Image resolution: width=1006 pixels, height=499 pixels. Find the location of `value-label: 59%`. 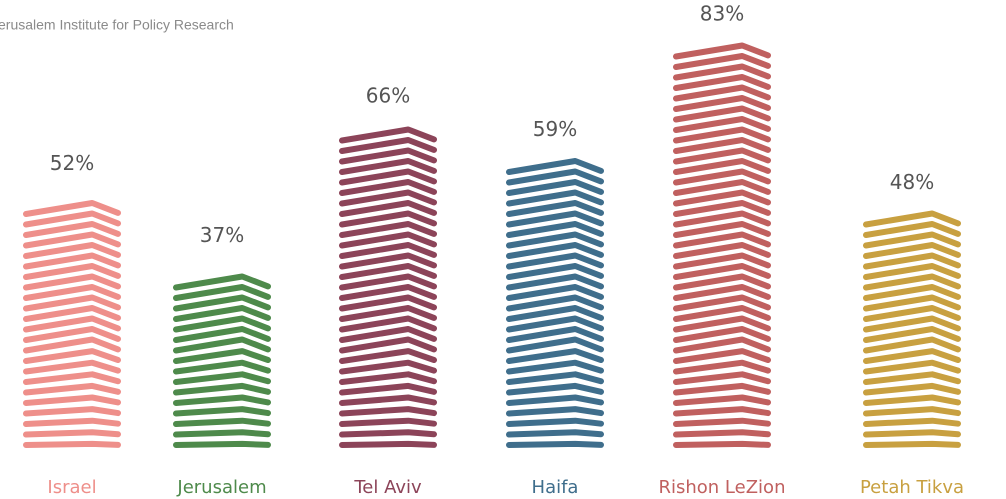

value-label: 59% is located at coordinates (555, 129).